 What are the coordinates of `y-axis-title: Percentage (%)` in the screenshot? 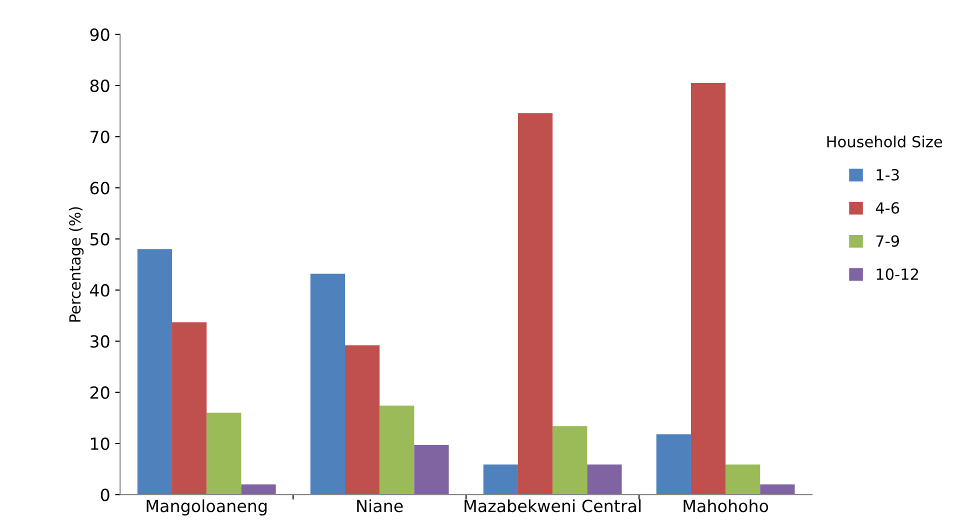 It's located at (76, 264).